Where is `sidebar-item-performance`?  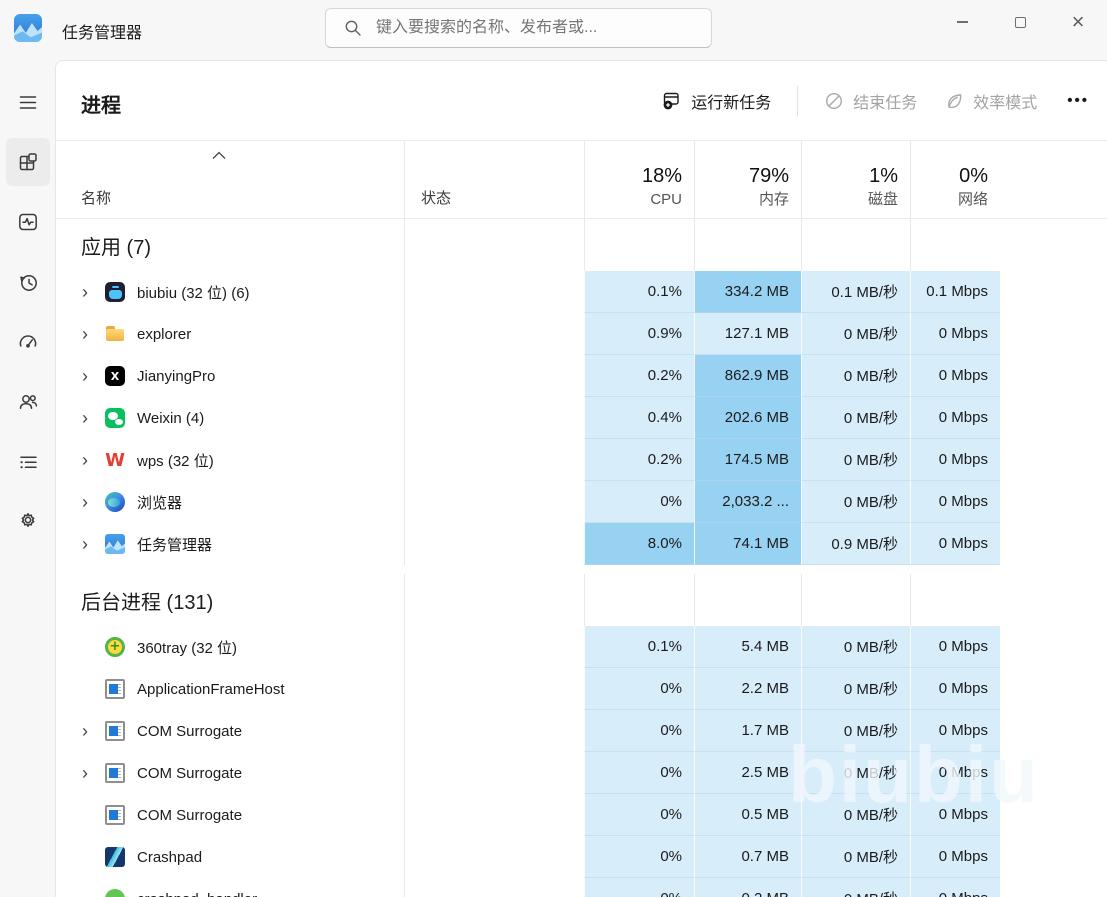
sidebar-item-performance is located at coordinates (28, 222).